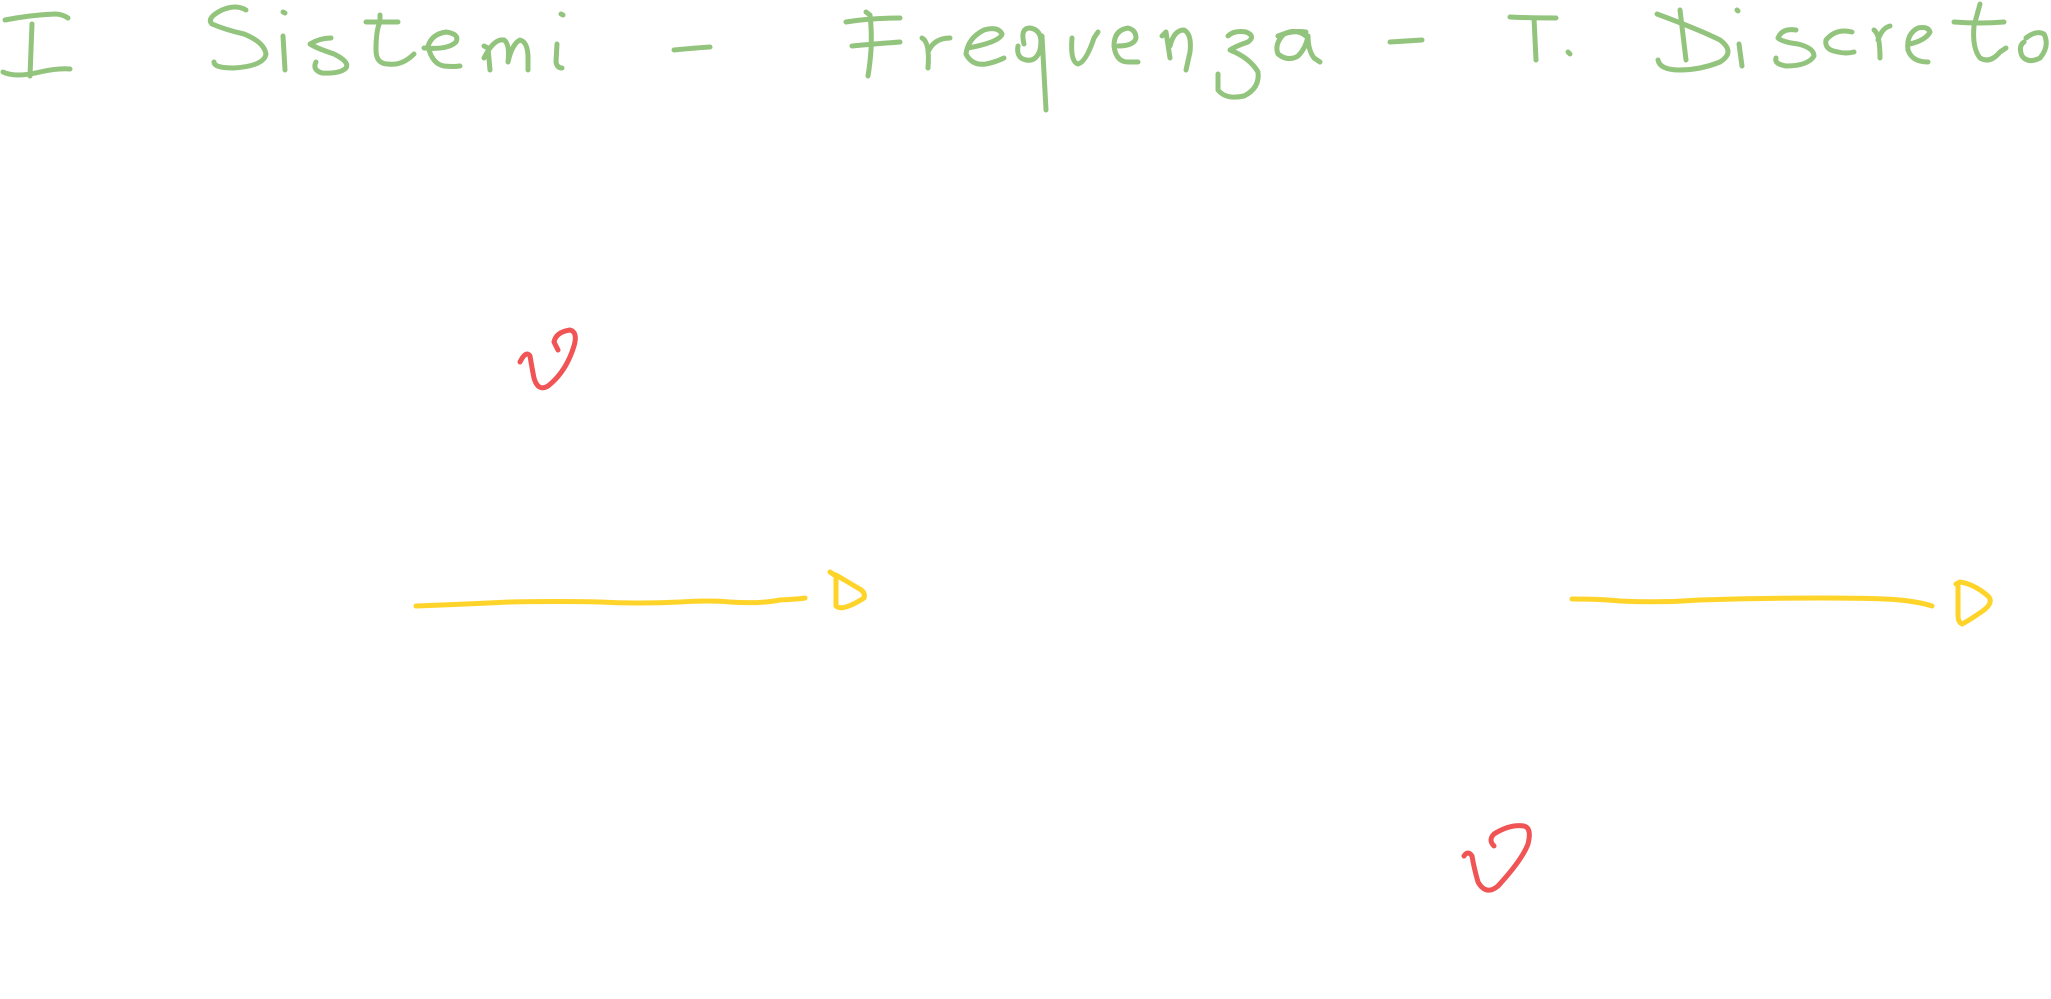  What do you see at coordinates (847, 590) in the screenshot?
I see `arrow-left-head` at bounding box center [847, 590].